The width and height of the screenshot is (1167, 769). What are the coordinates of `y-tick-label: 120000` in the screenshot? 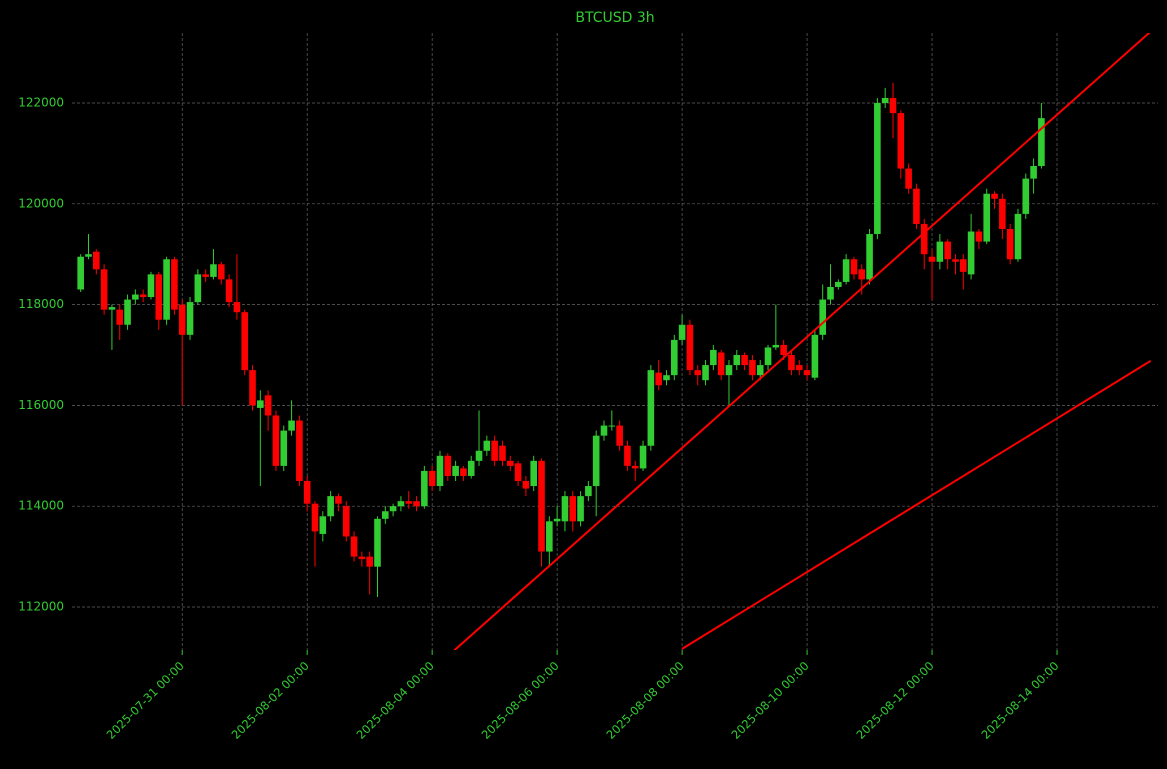 It's located at (41, 203).